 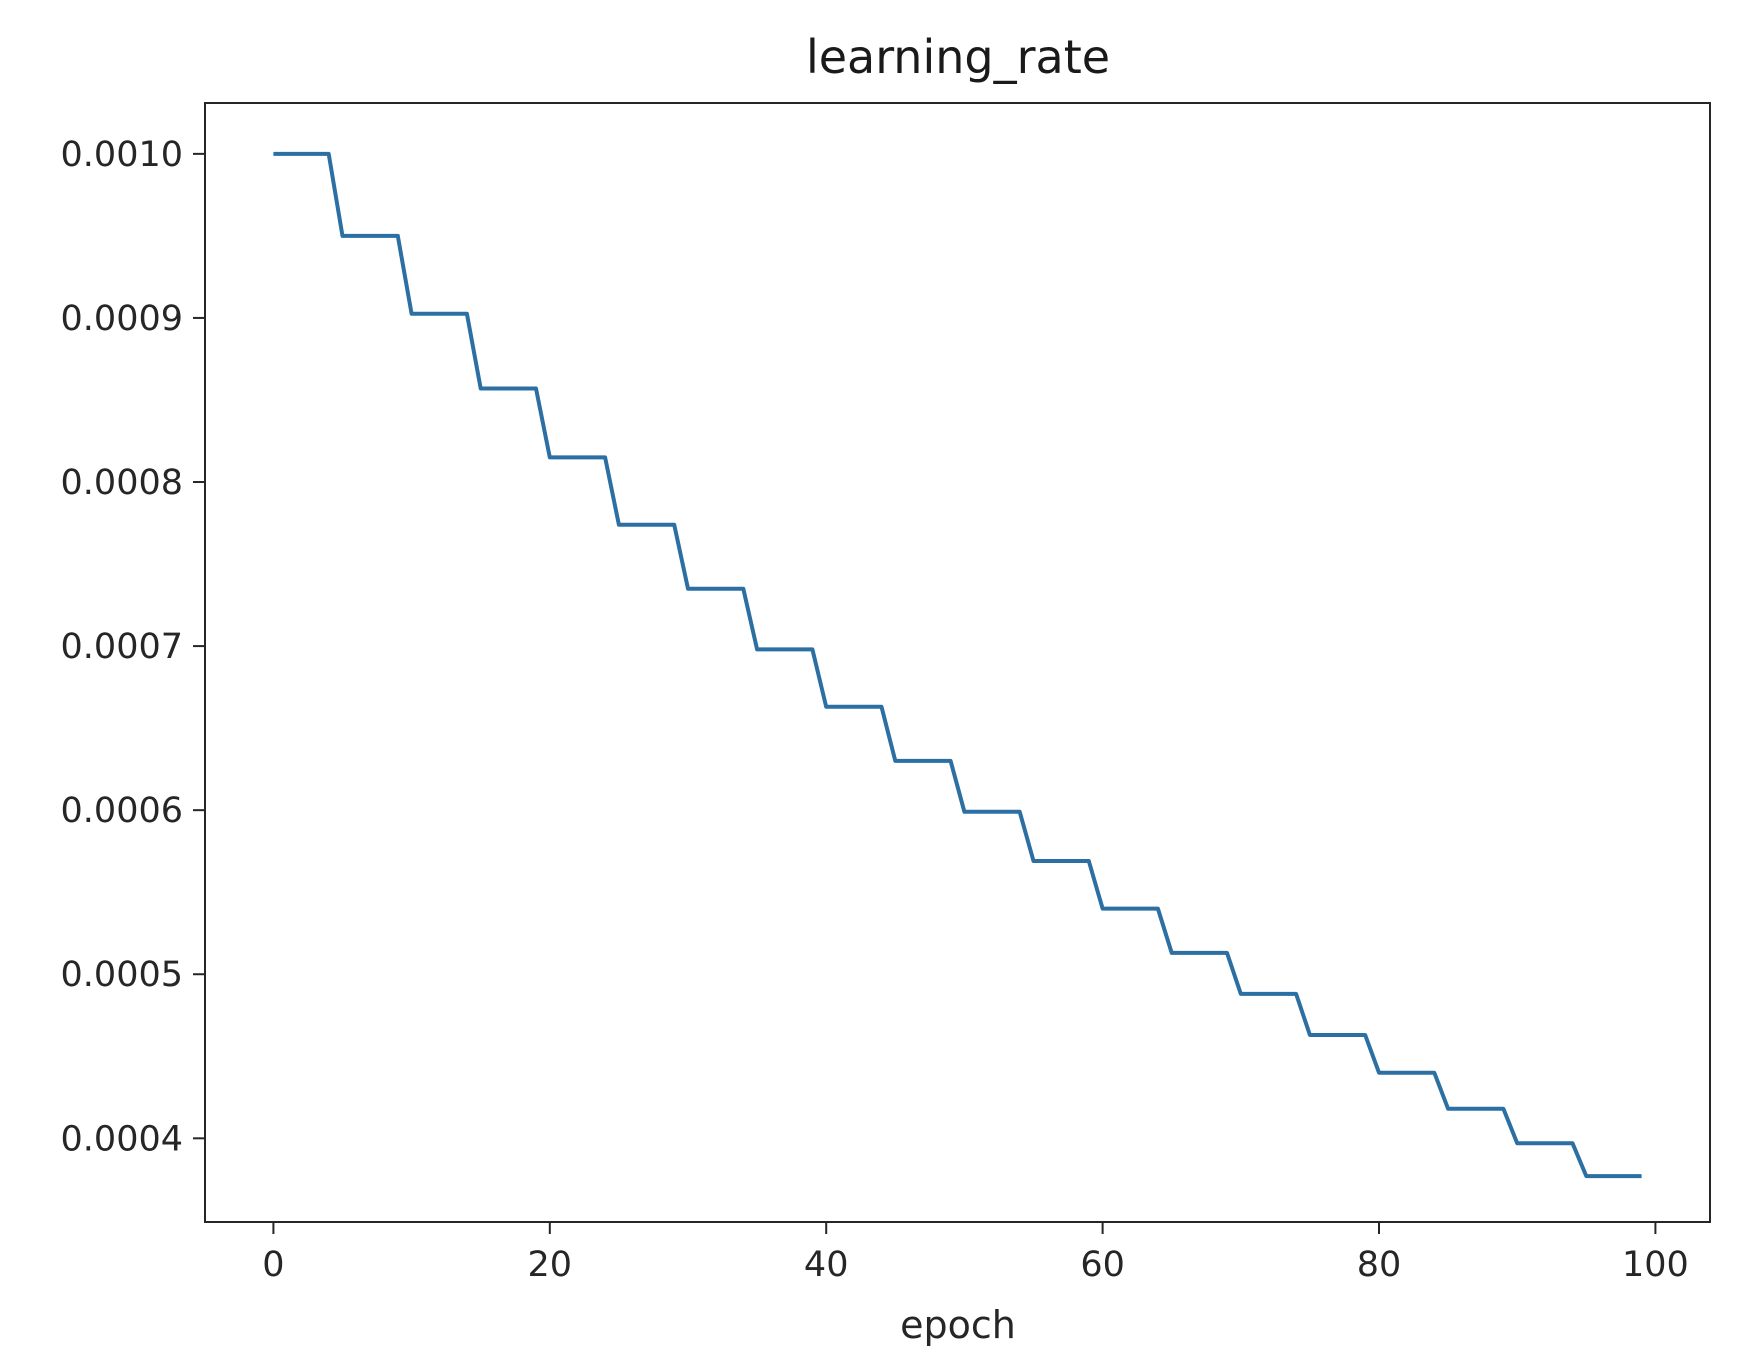 What do you see at coordinates (958, 57) in the screenshot?
I see `chart-title: learning_rate` at bounding box center [958, 57].